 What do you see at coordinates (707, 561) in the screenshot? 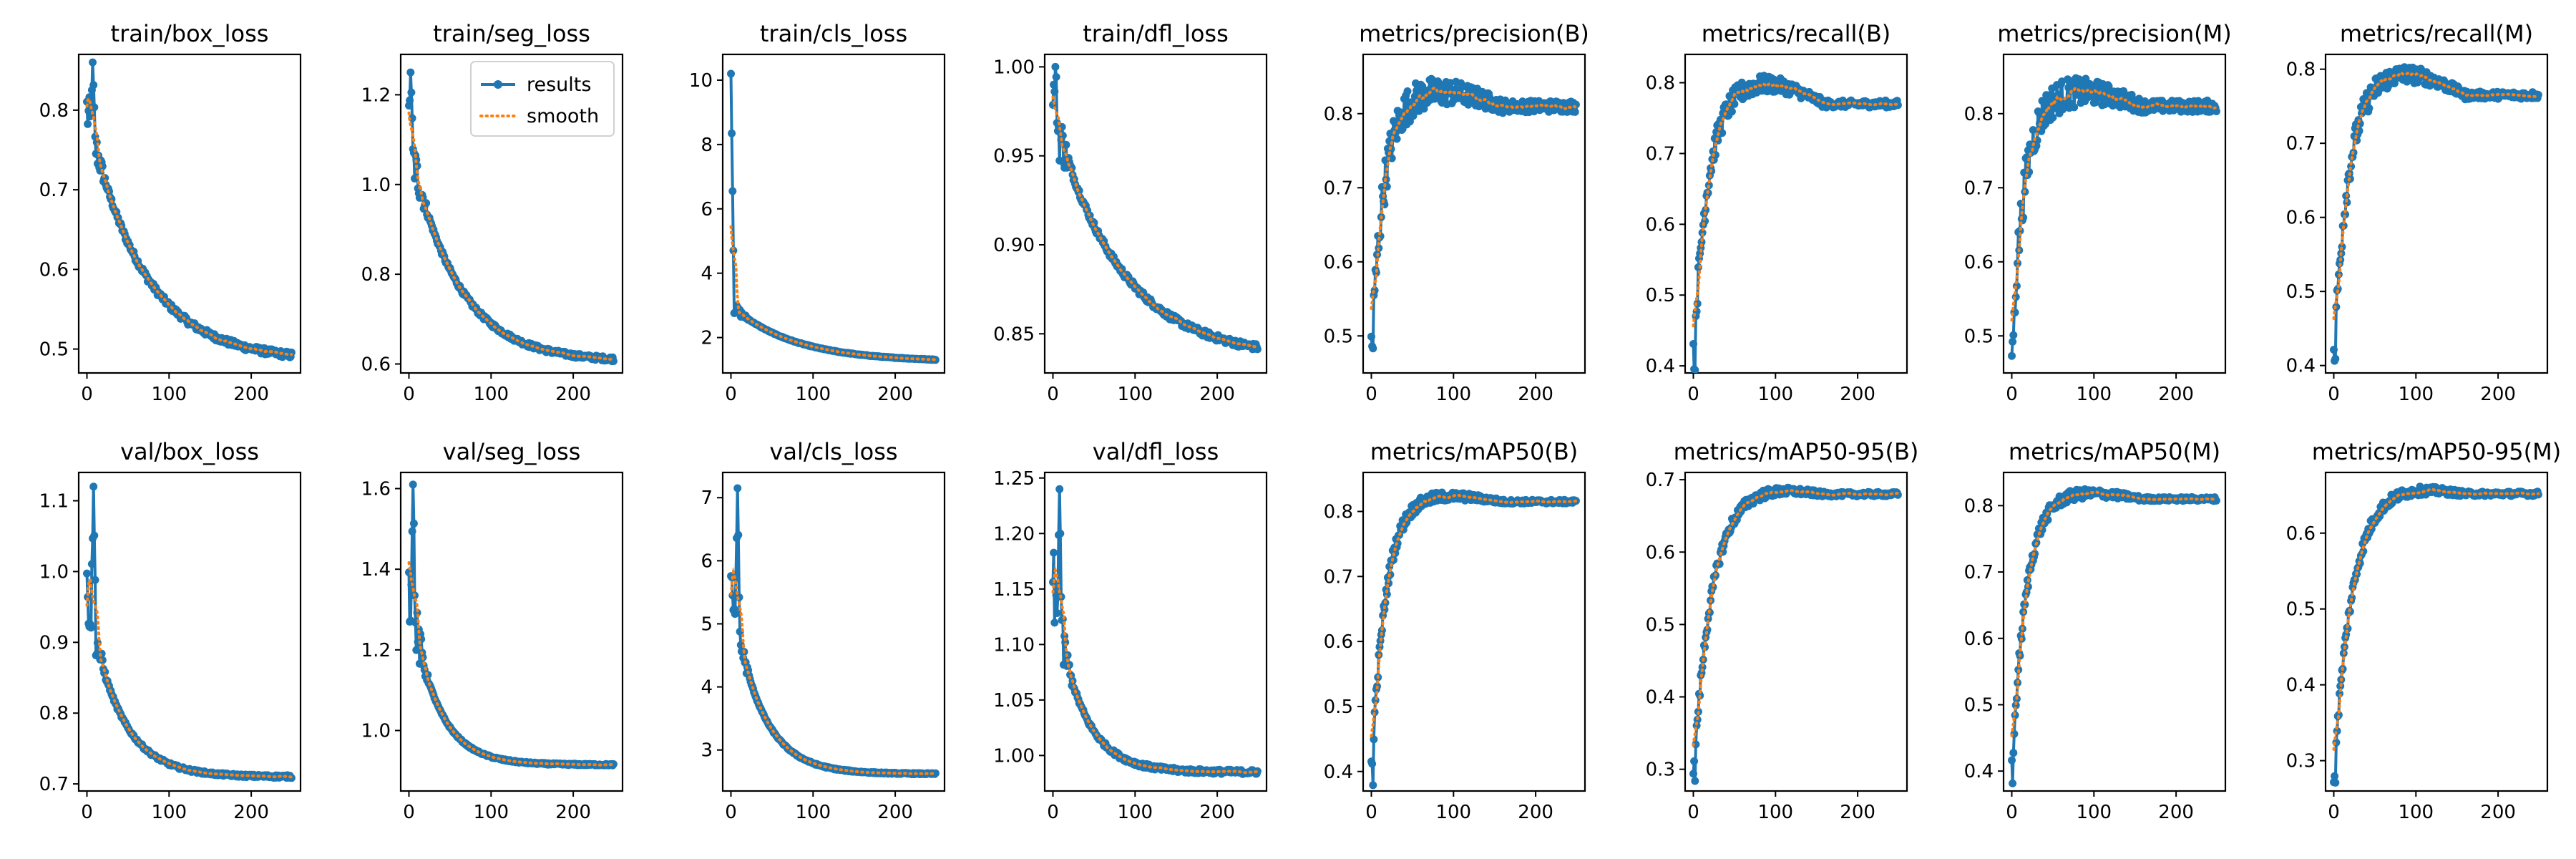
I see `y-tick-label: 6` at bounding box center [707, 561].